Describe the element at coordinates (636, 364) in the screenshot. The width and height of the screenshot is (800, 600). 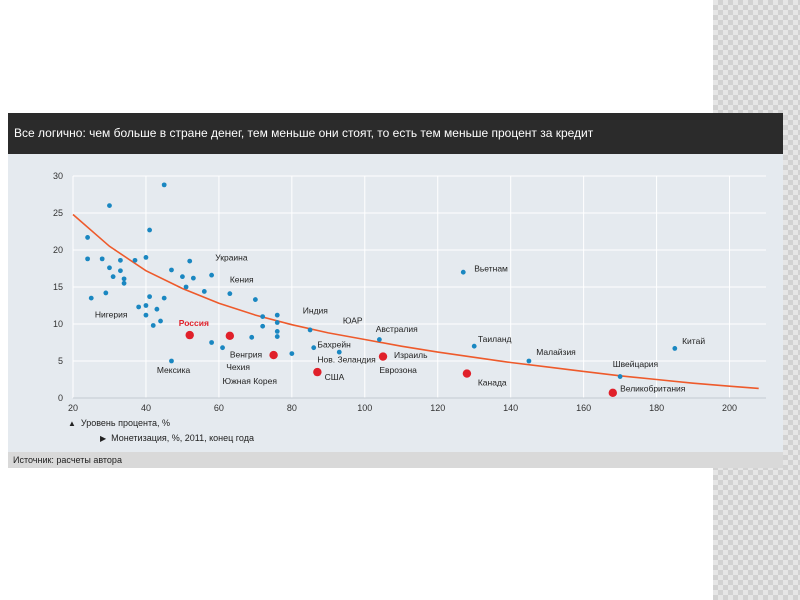
I see `country-label: Швейцария` at that location.